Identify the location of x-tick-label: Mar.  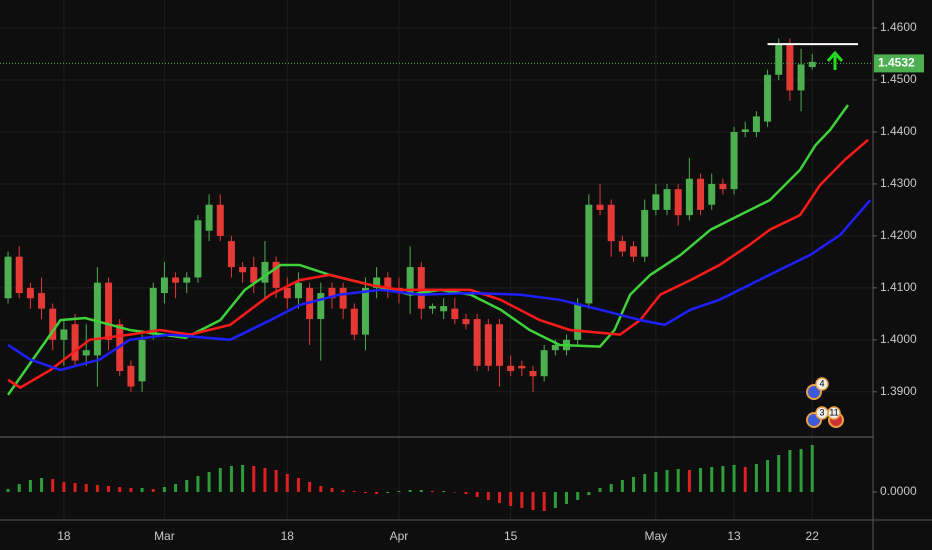
(164, 536).